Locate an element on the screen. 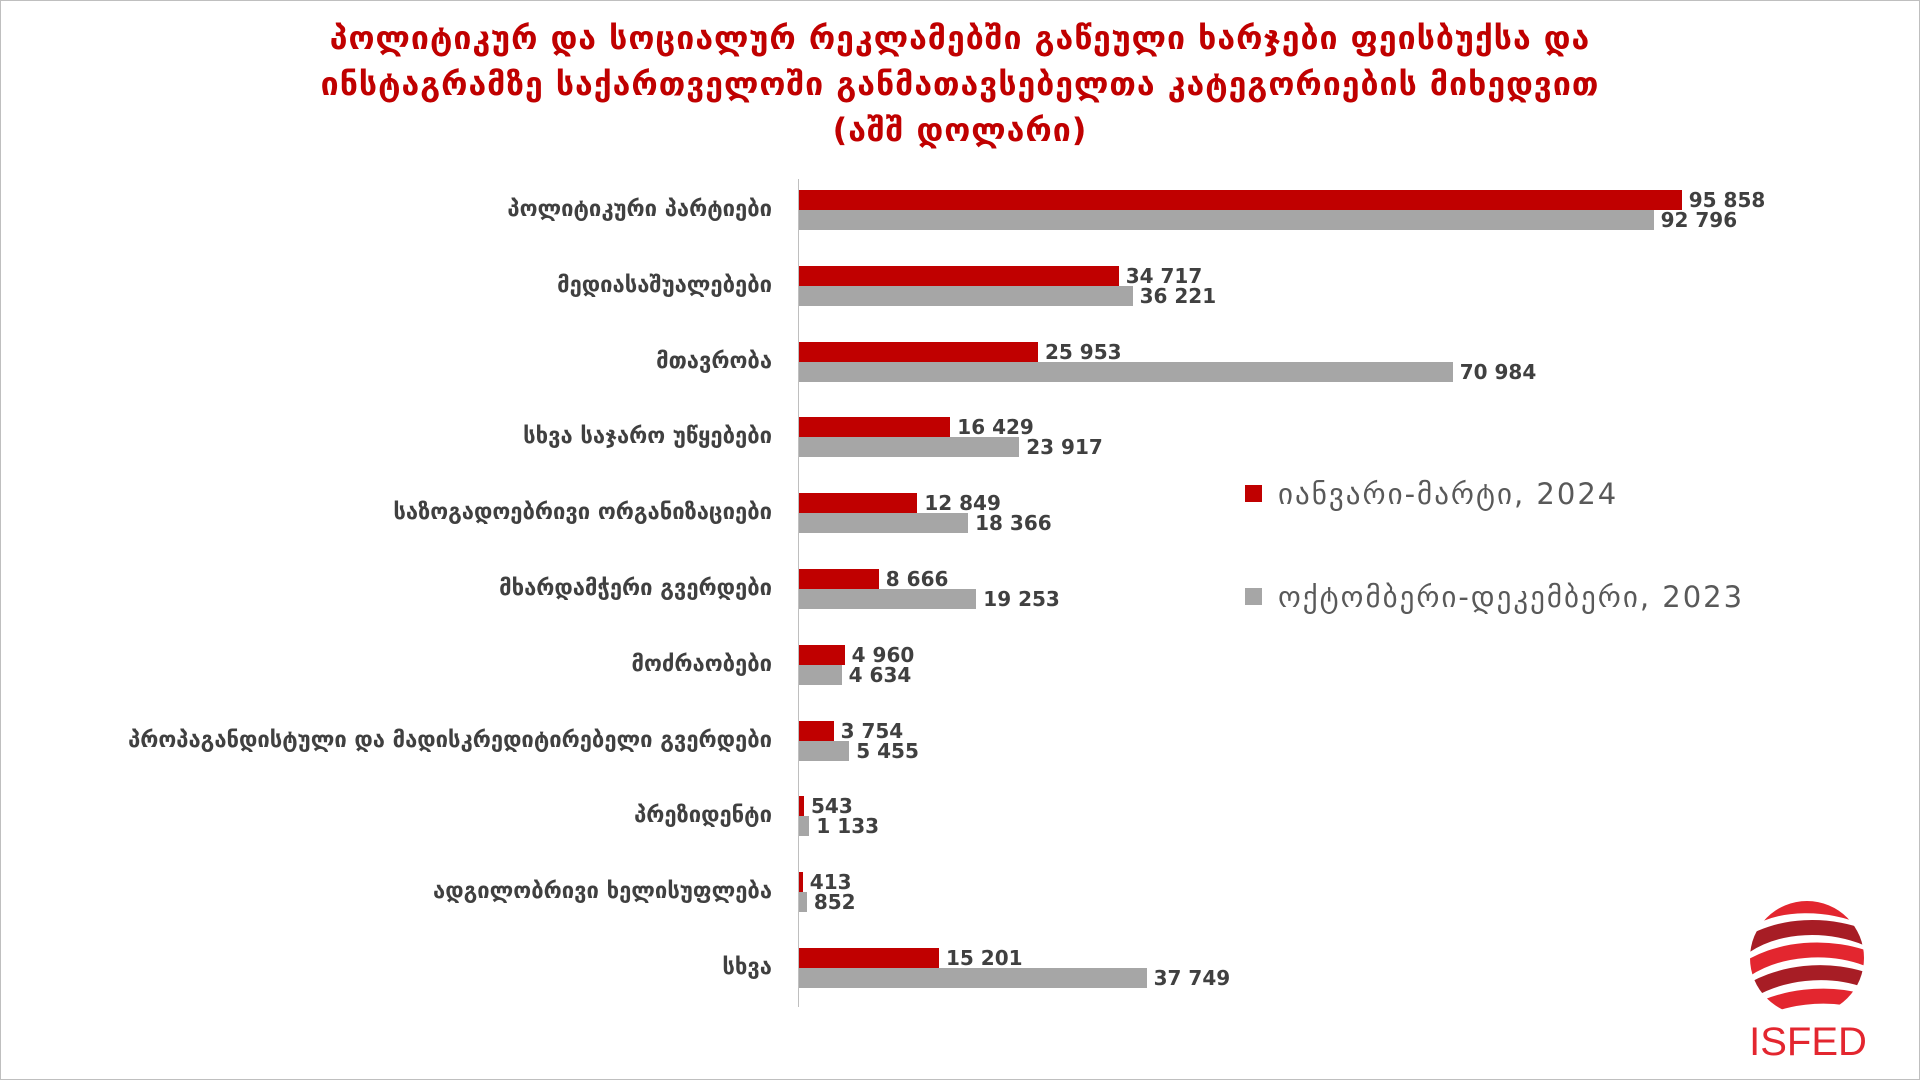 This screenshot has width=1920, height=1080. category-label-4: სხვა საჯარო უწყებები is located at coordinates (647, 437).